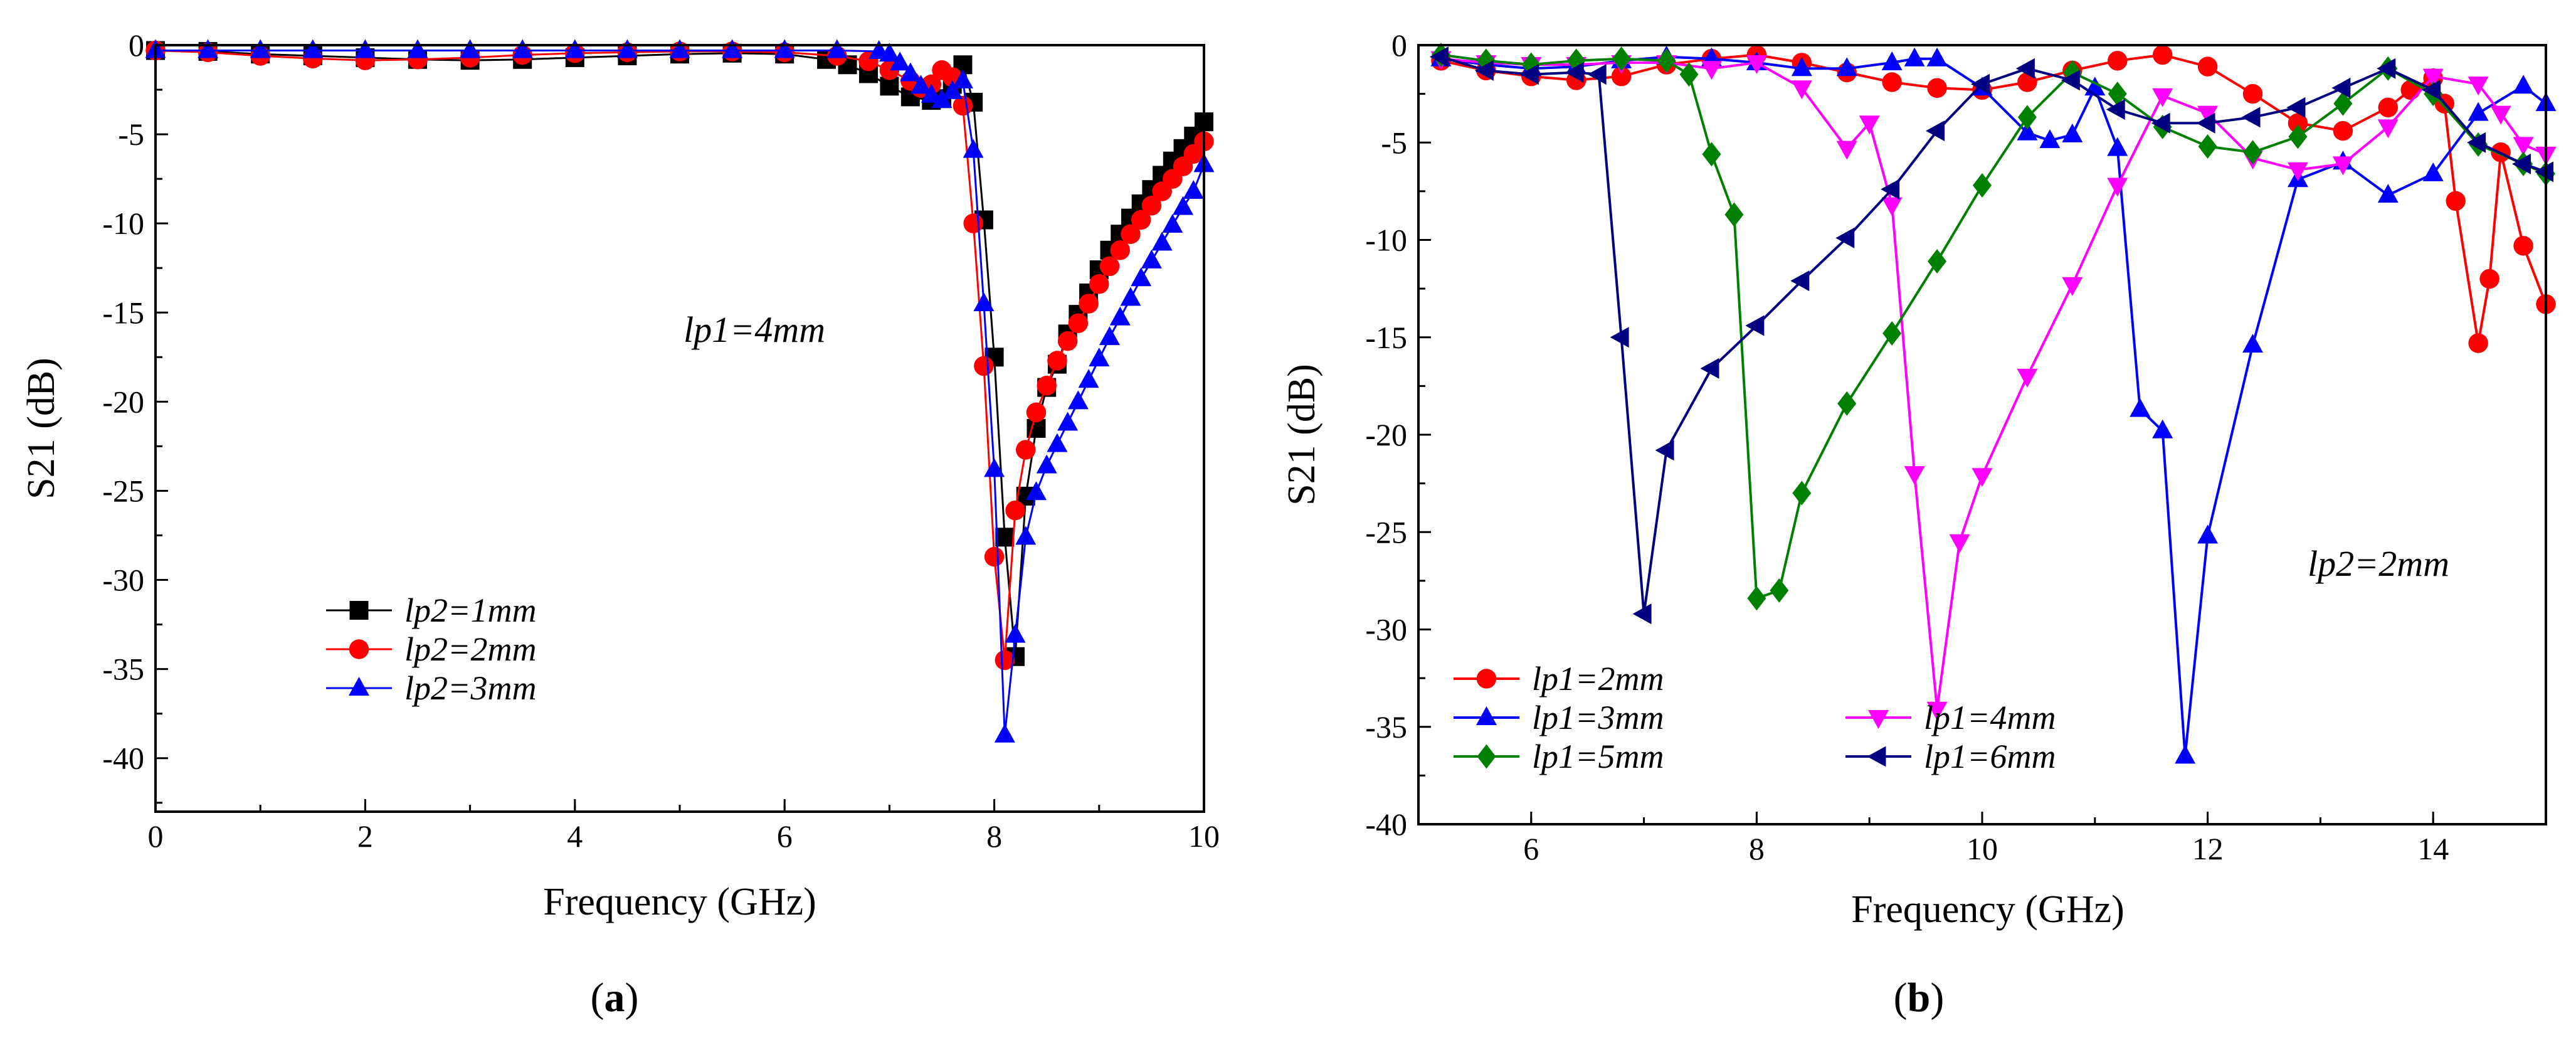 The image size is (2576, 1040). Describe the element at coordinates (1386, 629) in the screenshot. I see `y-tick-label: -30` at that location.